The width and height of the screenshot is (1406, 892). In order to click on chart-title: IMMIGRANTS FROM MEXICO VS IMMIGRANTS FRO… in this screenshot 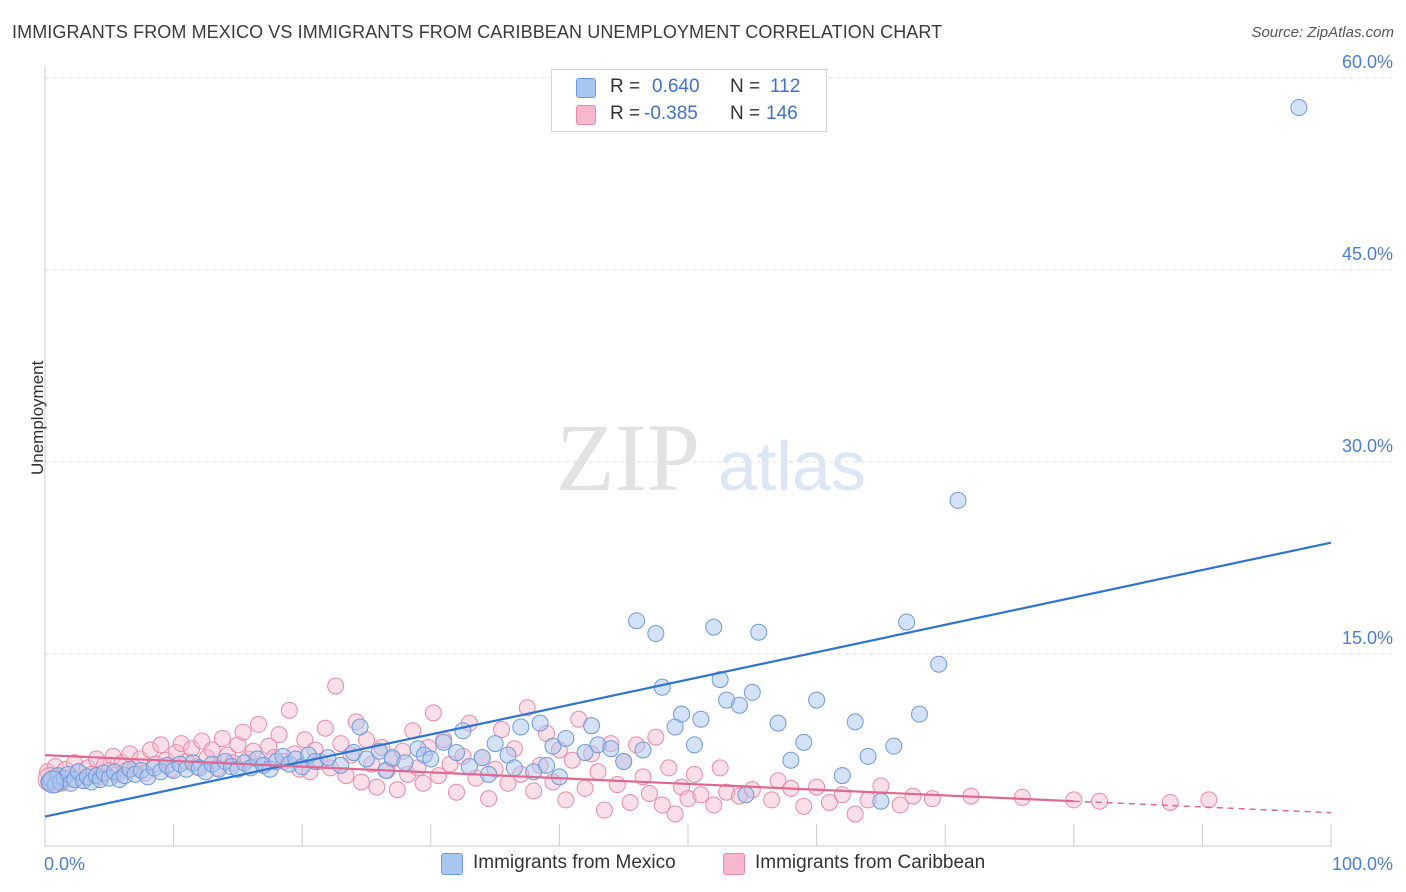, I will do `click(477, 32)`.